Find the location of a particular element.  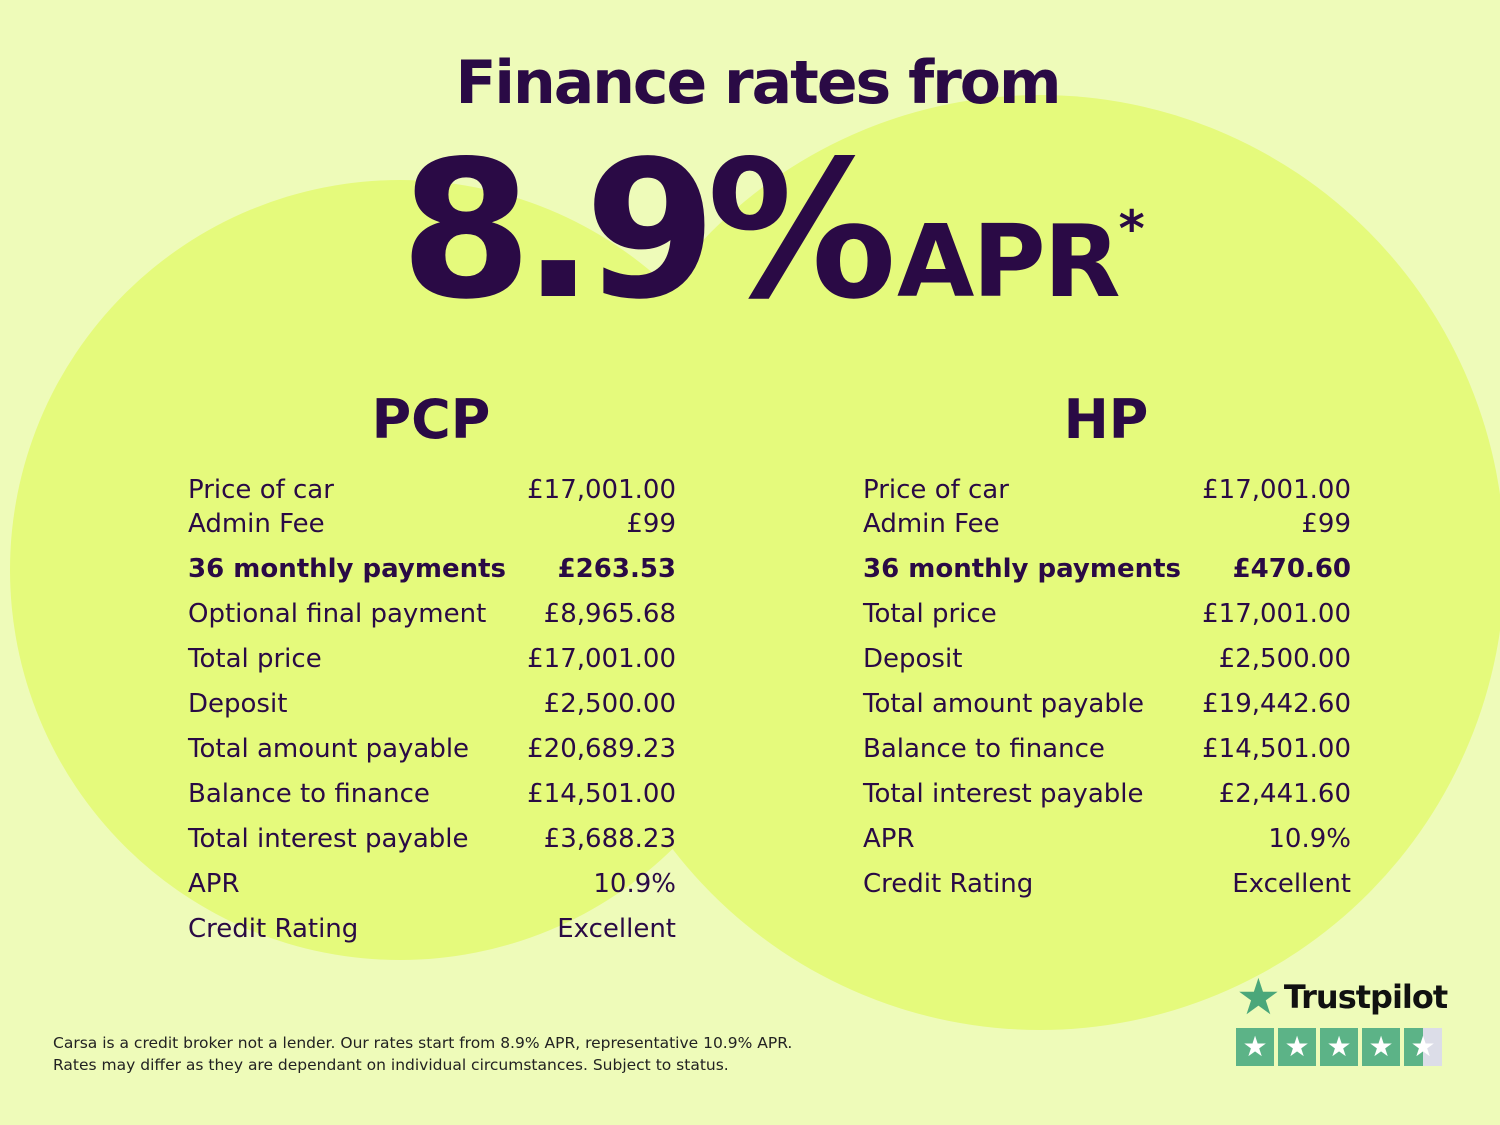

trustpilot-name: Trustpilot is located at coordinates (1365, 997).